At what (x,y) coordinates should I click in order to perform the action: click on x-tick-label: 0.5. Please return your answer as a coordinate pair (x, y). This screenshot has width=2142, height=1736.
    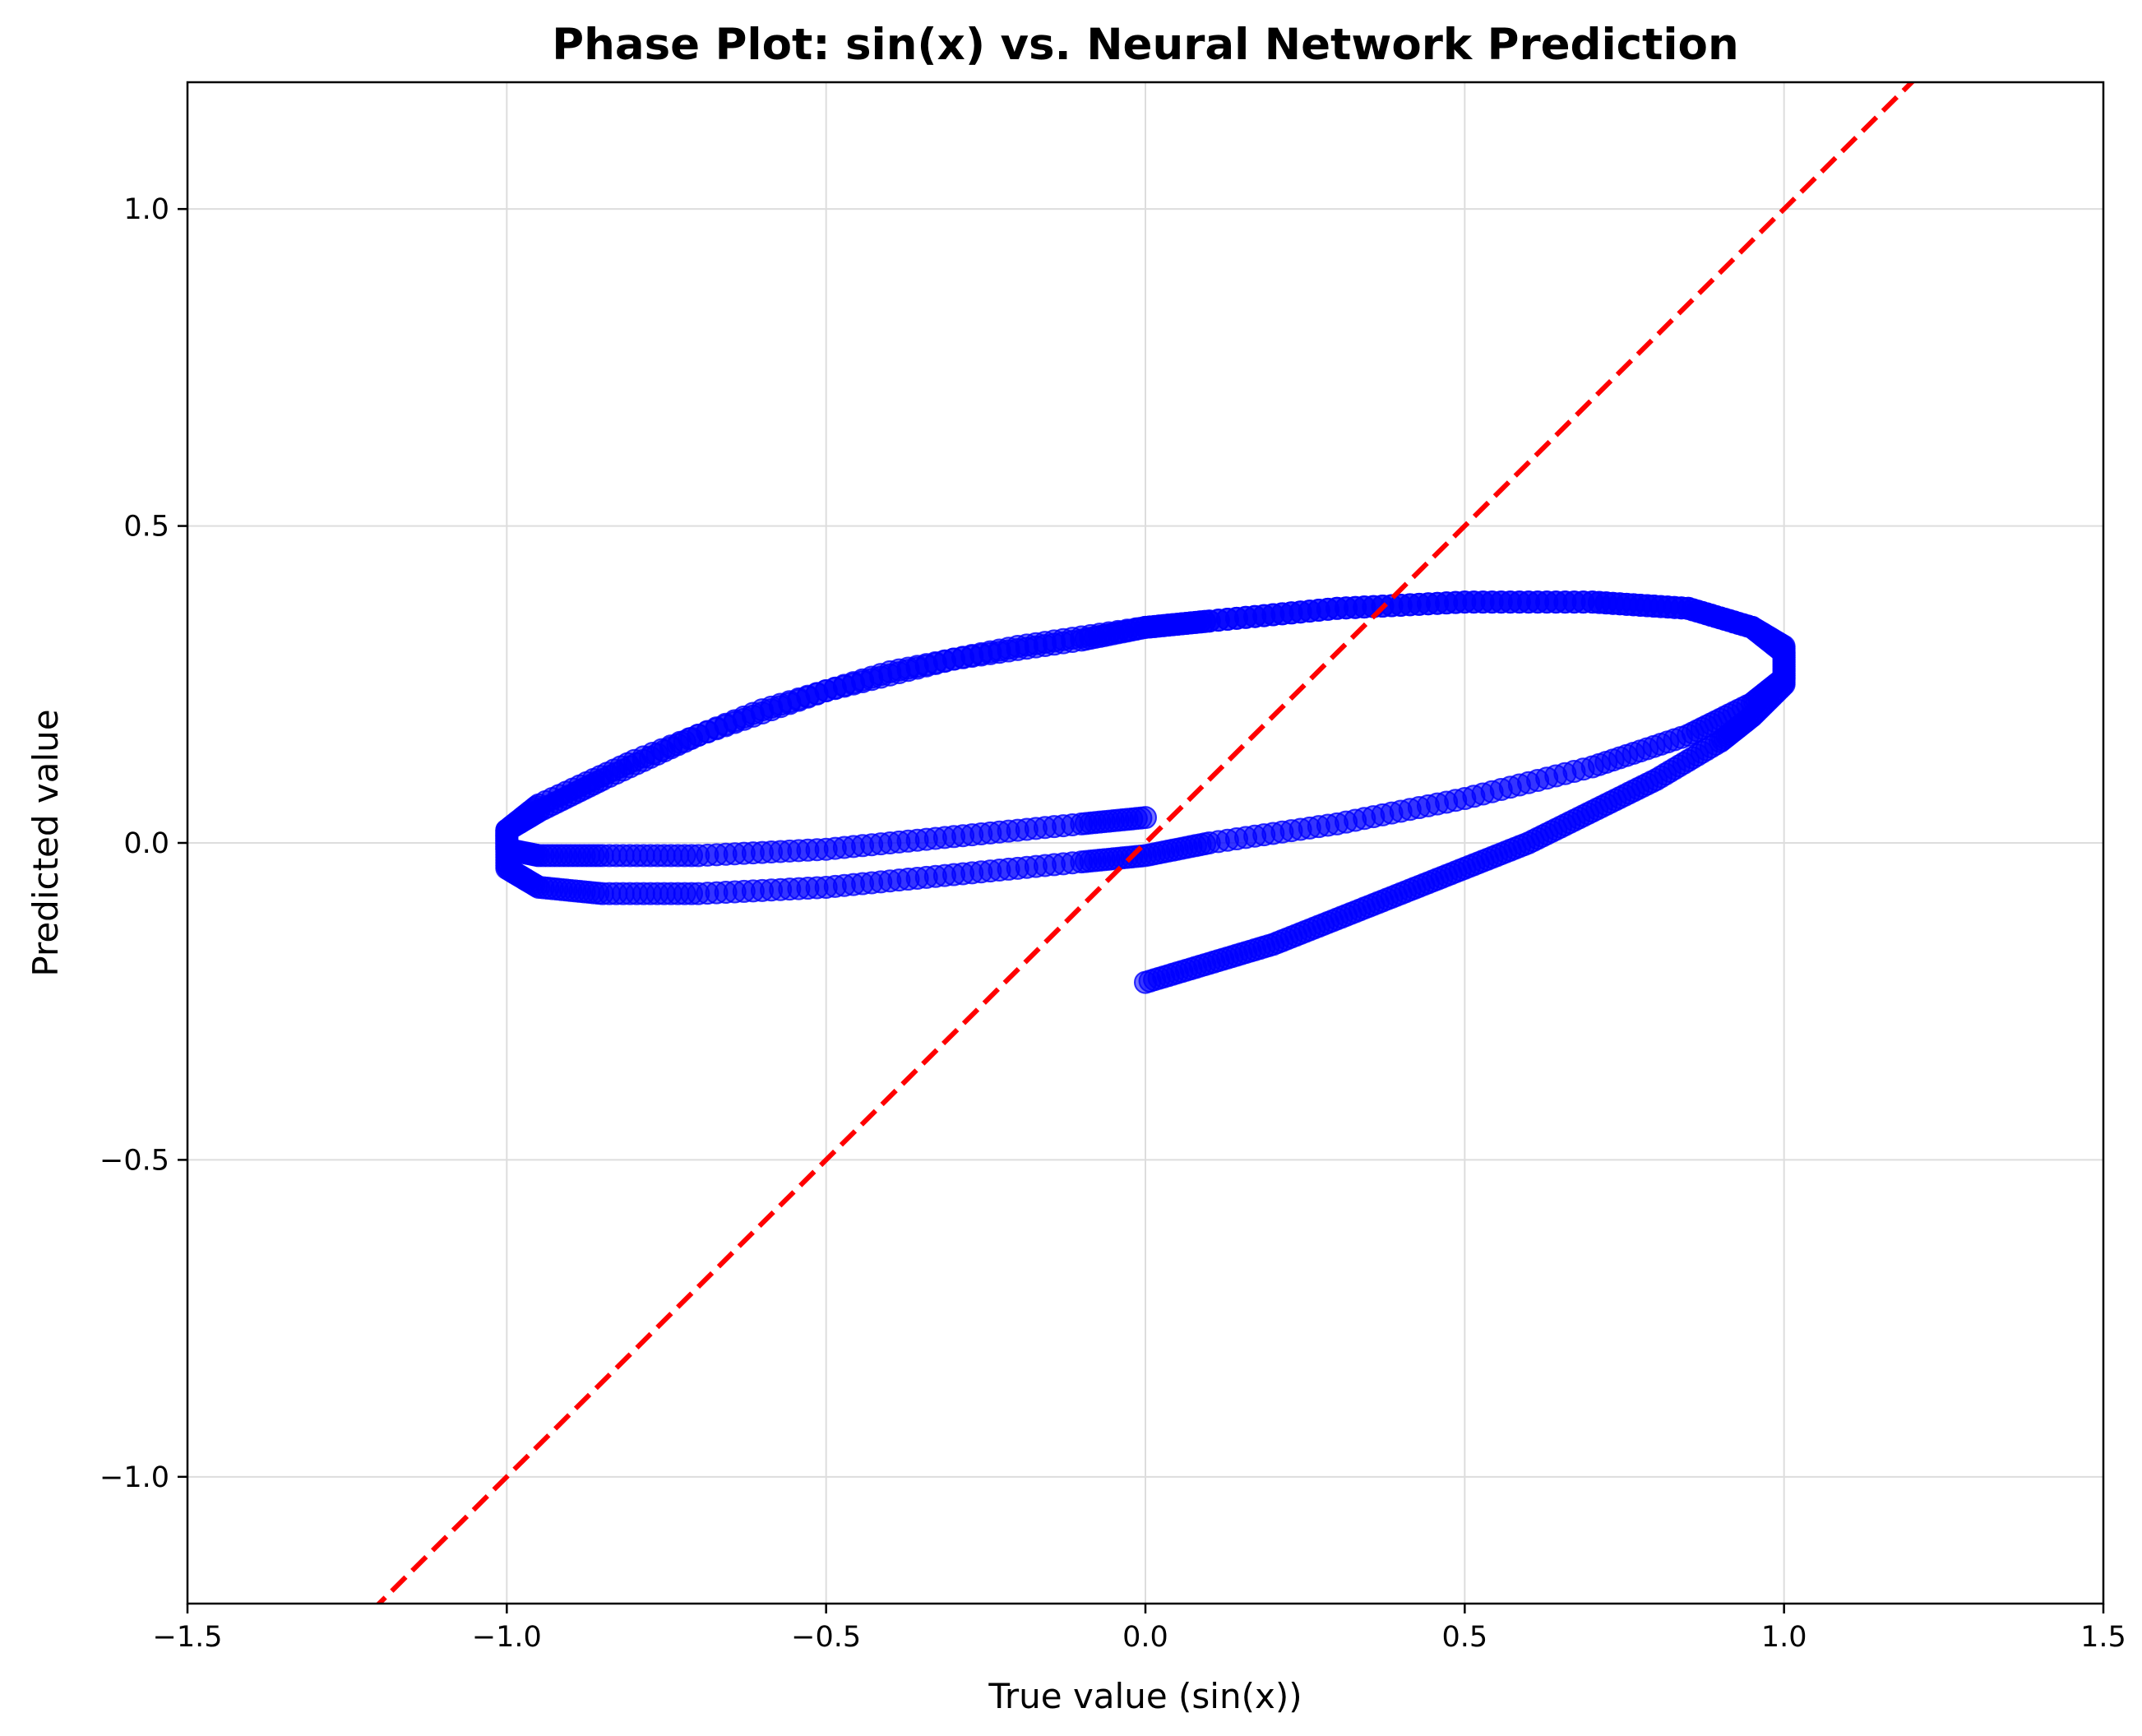
    Looking at the image, I should click on (1464, 1637).